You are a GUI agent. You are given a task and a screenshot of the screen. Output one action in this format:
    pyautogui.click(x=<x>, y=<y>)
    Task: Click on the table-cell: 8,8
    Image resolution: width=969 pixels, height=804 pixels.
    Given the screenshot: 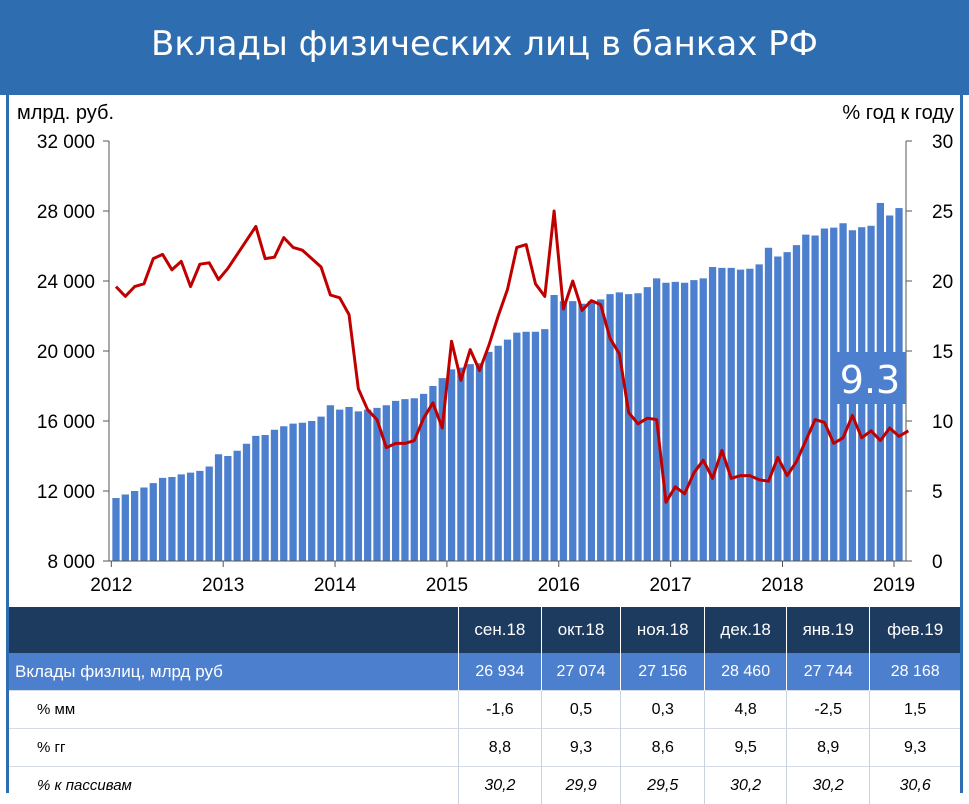 What is the action you would take?
    pyautogui.click(x=500, y=748)
    